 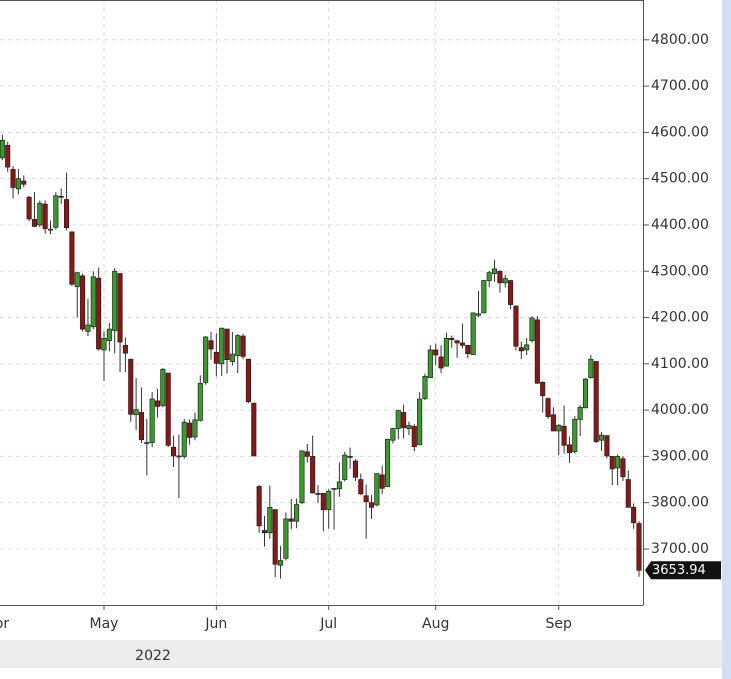 I want to click on y-tick-label: 3900.00, so click(x=680, y=456).